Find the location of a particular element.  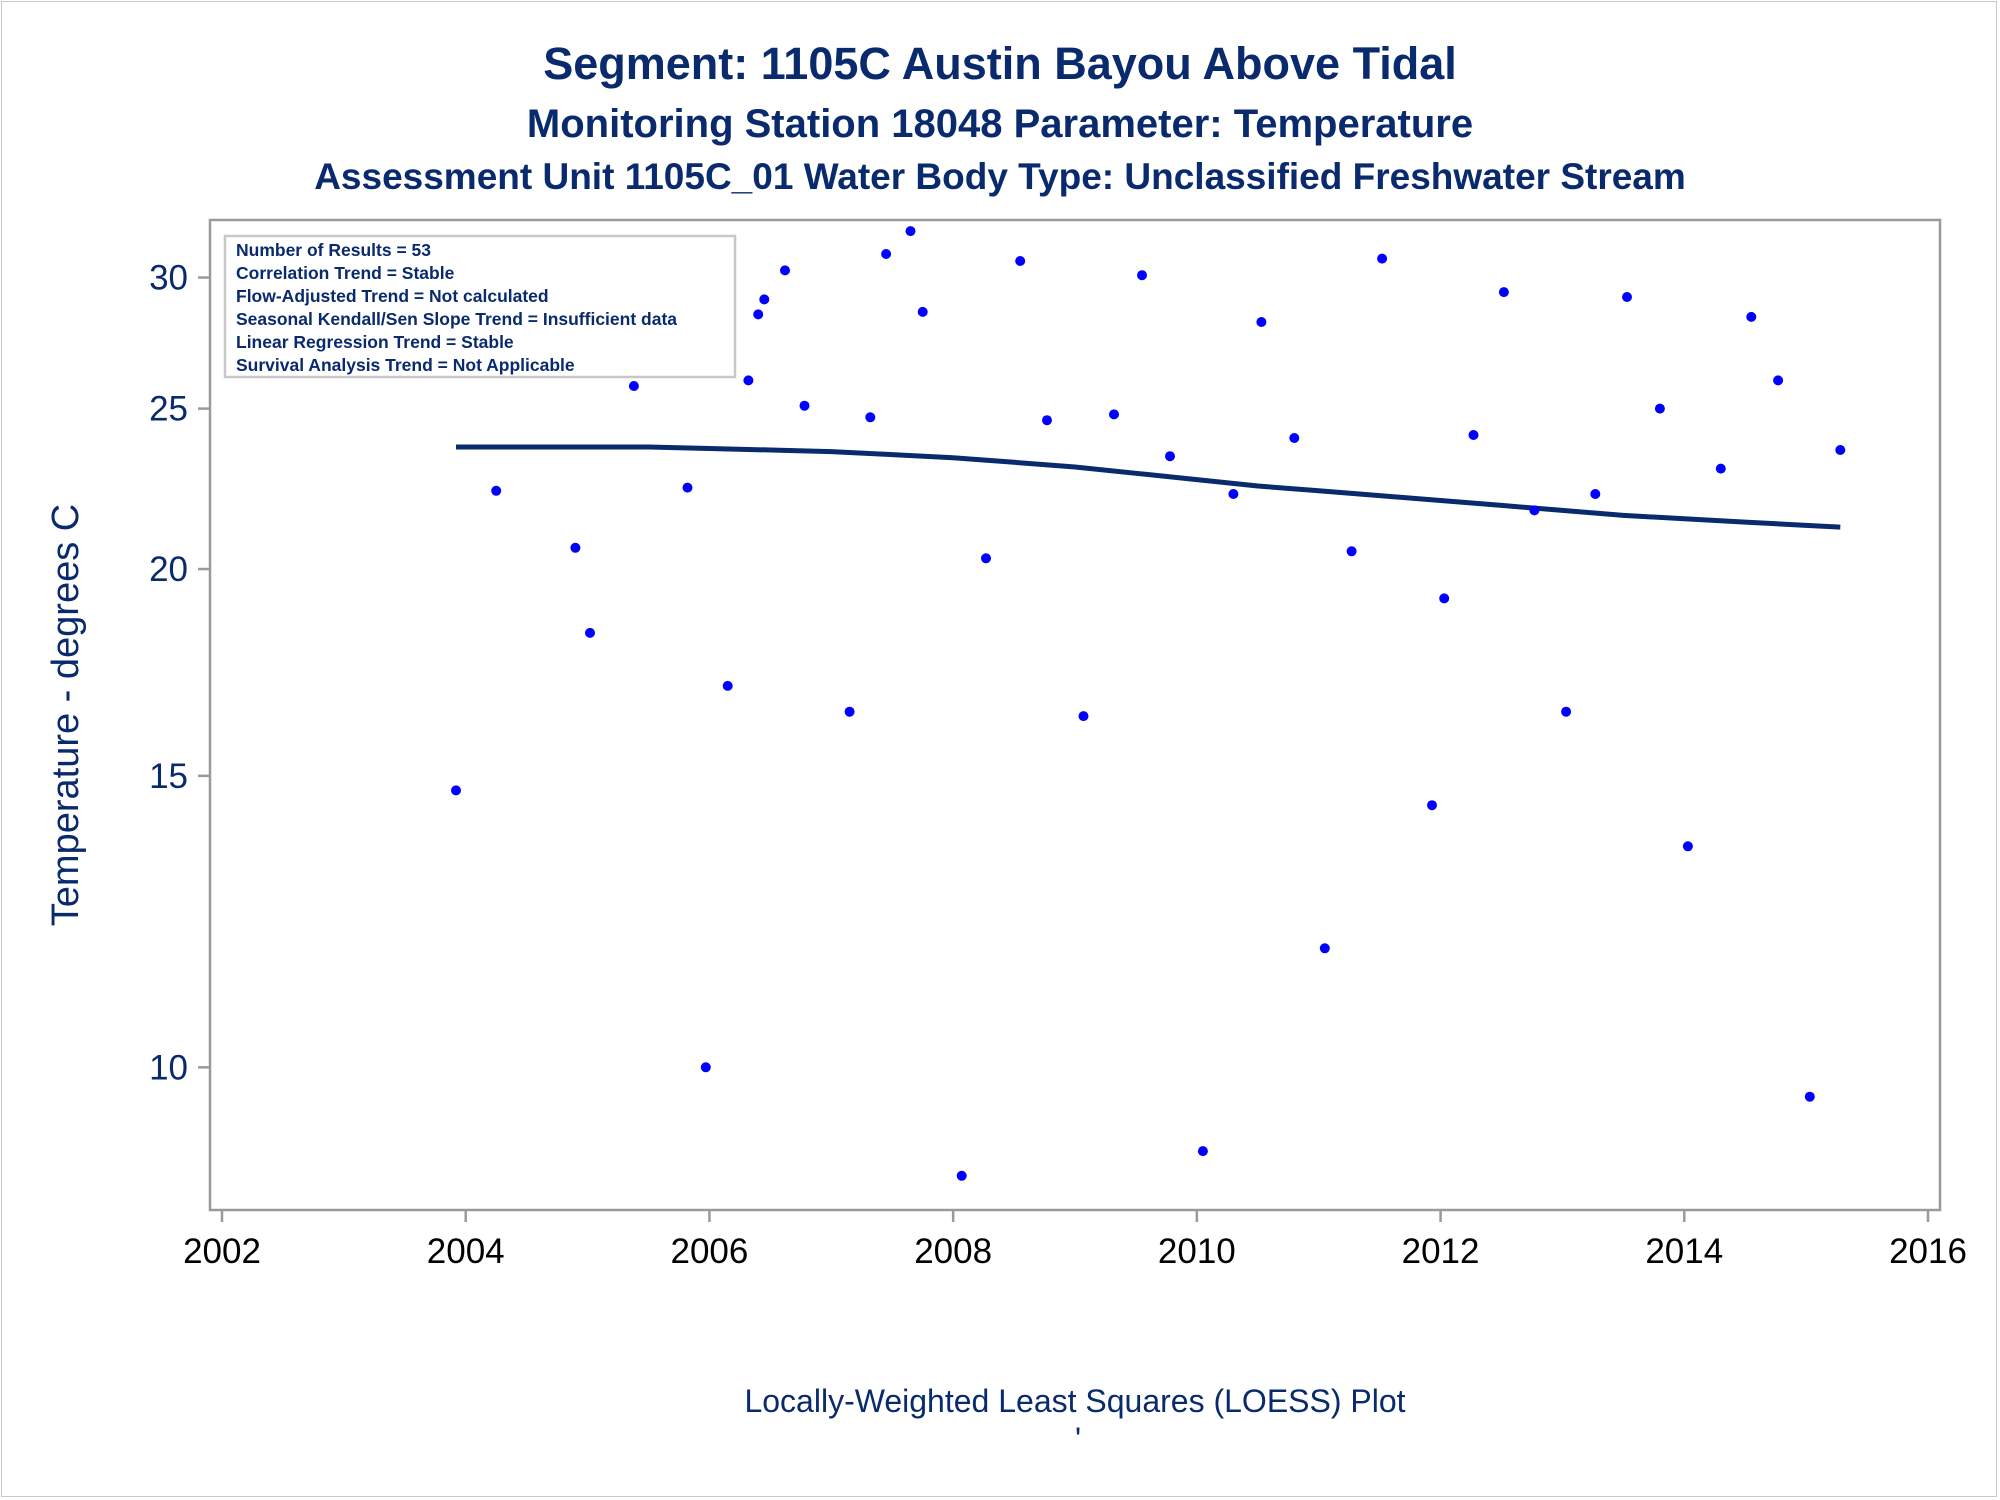

x-tick-label: 2008 is located at coordinates (953, 1251).